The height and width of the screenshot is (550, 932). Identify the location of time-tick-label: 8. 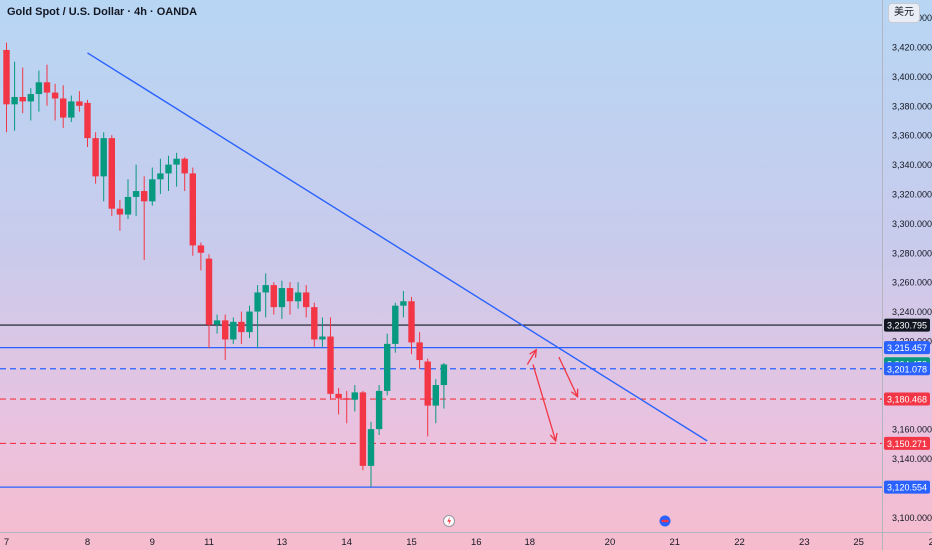
(87, 542).